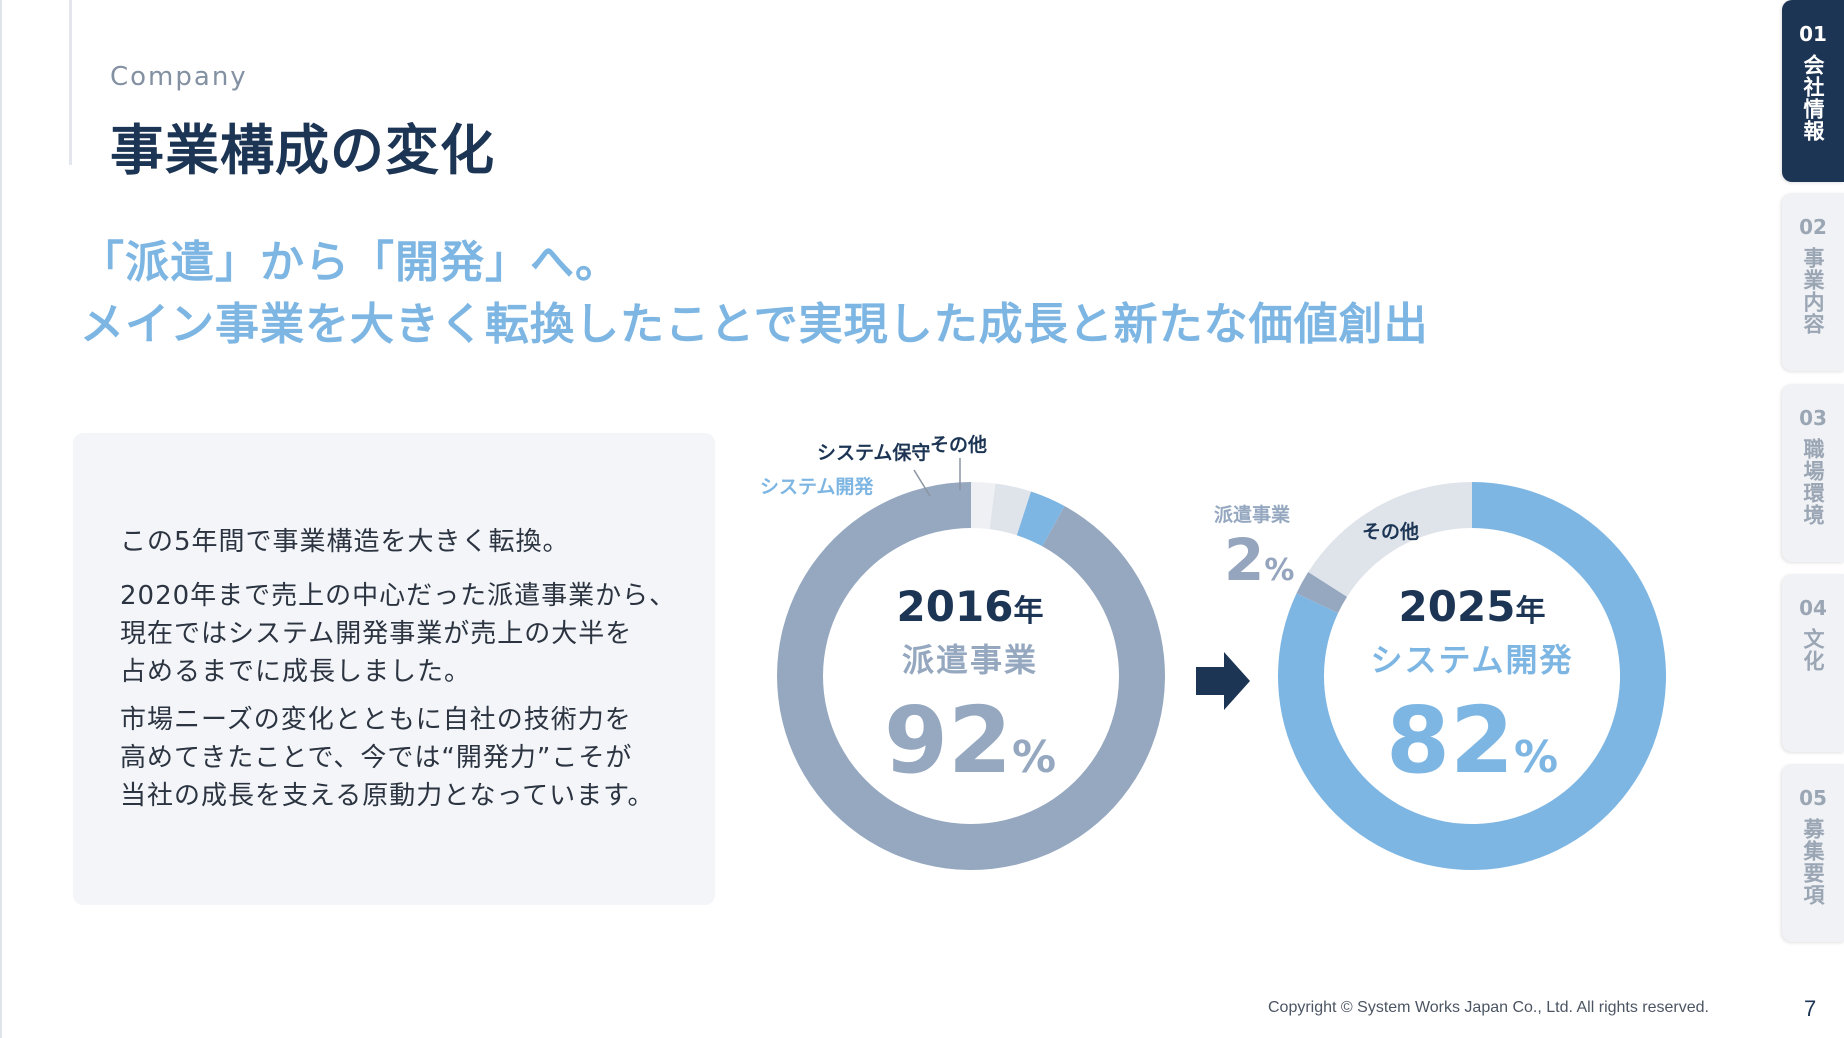 This screenshot has width=1844, height=1038. What do you see at coordinates (1813, 798) in the screenshot?
I see `nav-tab-number: 05` at bounding box center [1813, 798].